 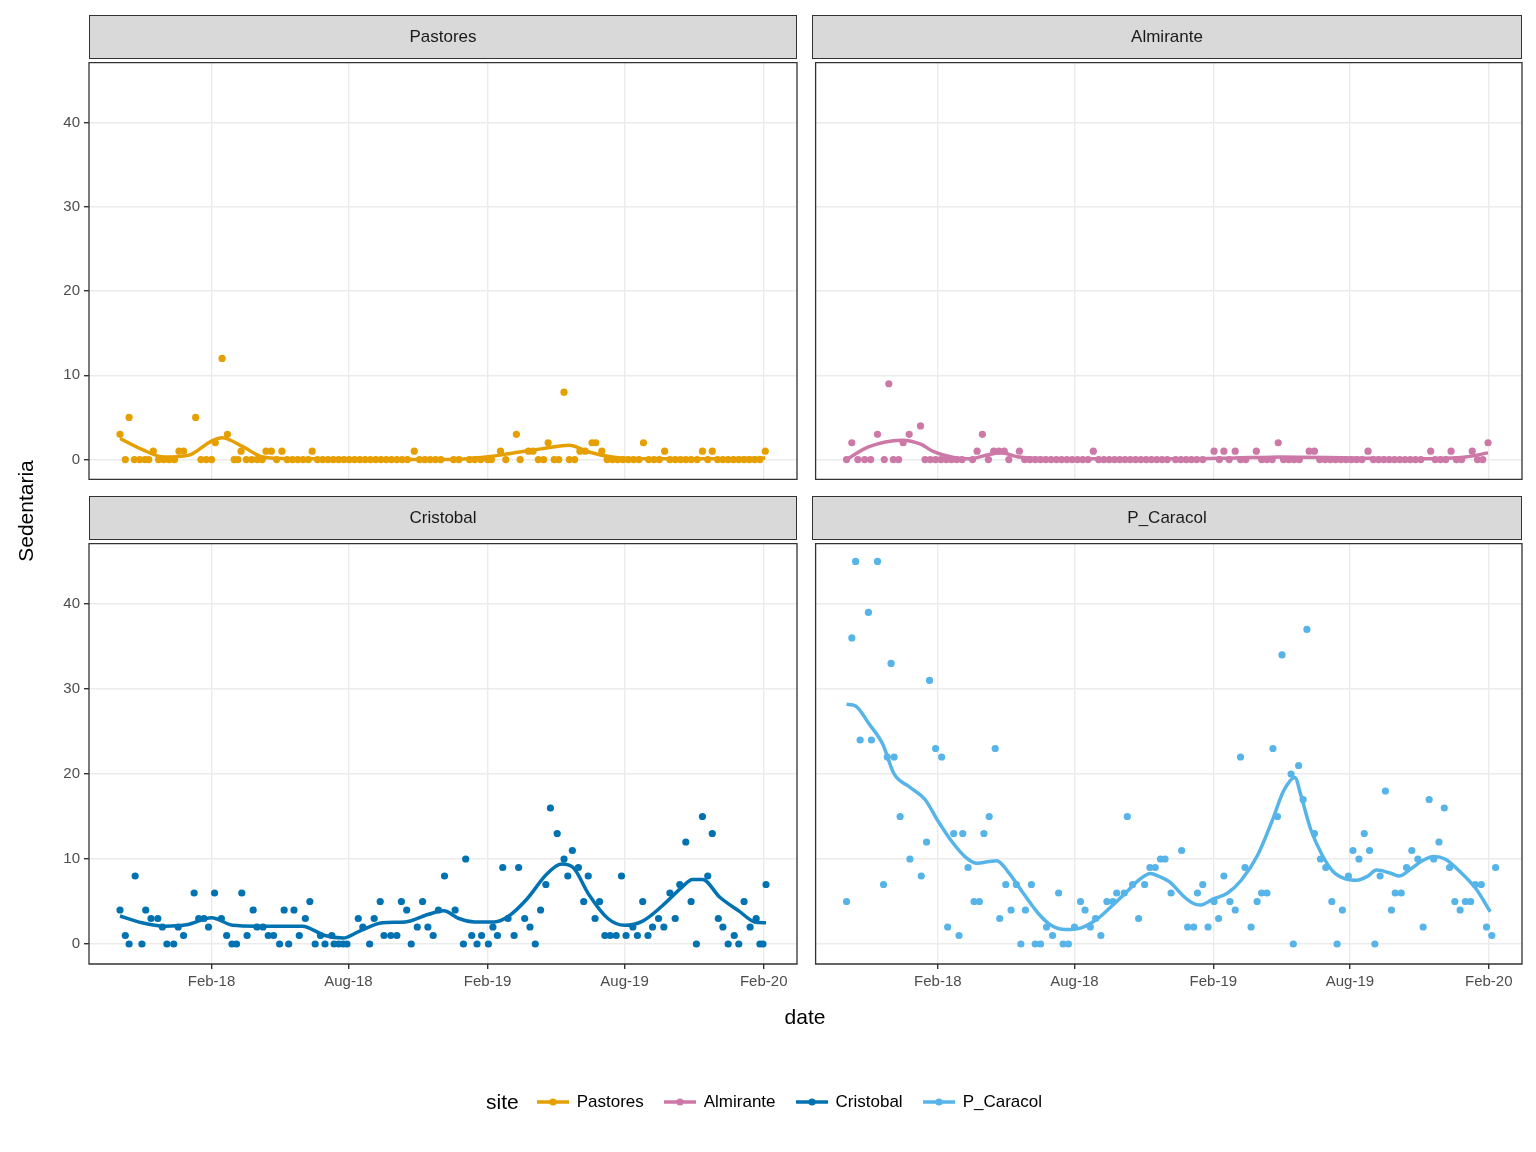 I want to click on y-axis-title: Sedentaria, so click(x=26, y=511).